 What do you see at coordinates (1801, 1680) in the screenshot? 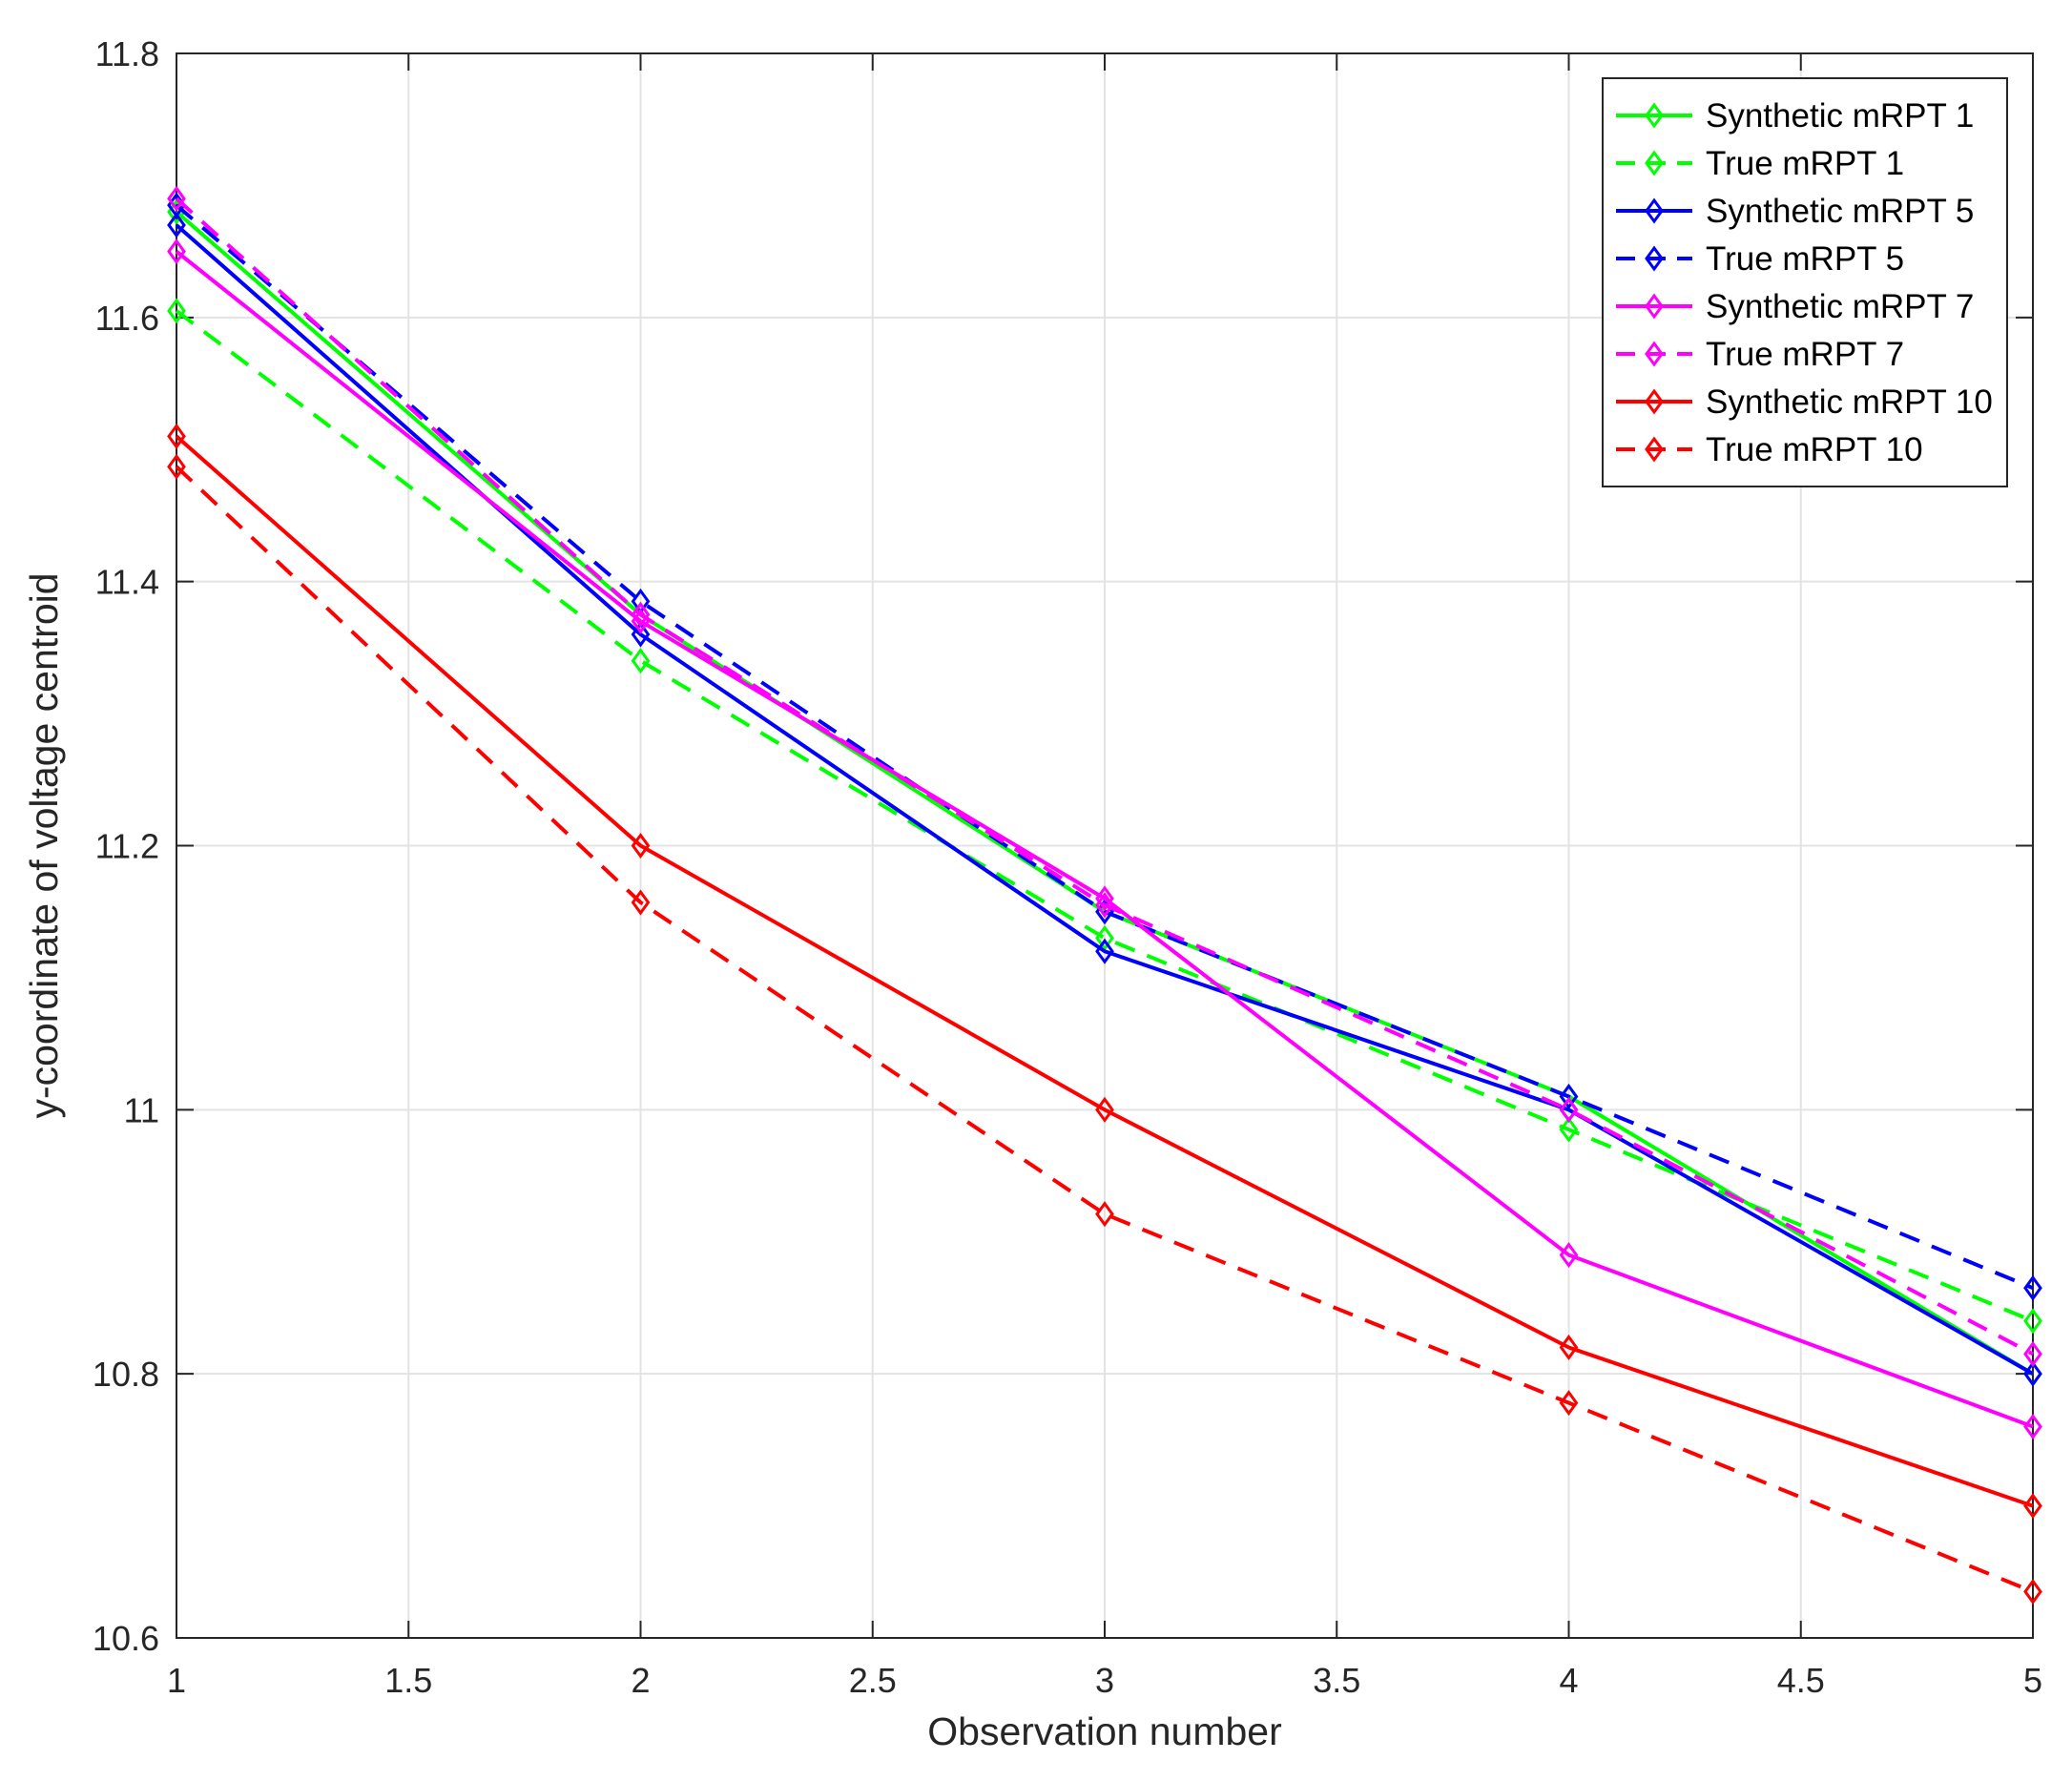
I see `x-tick-label: 4.5` at bounding box center [1801, 1680].